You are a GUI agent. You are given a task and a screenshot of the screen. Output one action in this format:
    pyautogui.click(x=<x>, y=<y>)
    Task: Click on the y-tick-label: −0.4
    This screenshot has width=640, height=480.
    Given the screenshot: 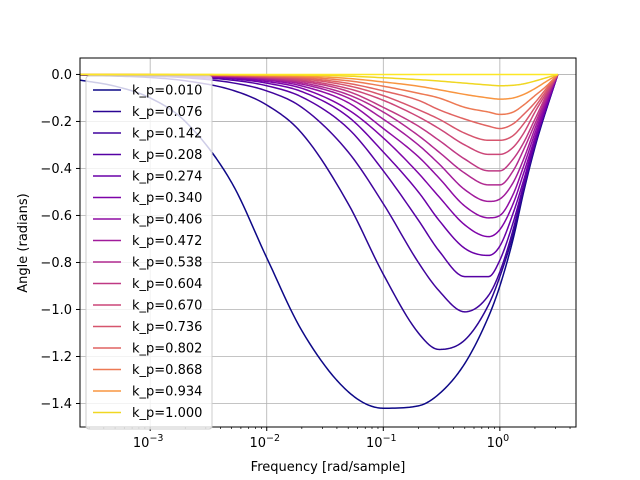 What is the action you would take?
    pyautogui.click(x=56, y=169)
    